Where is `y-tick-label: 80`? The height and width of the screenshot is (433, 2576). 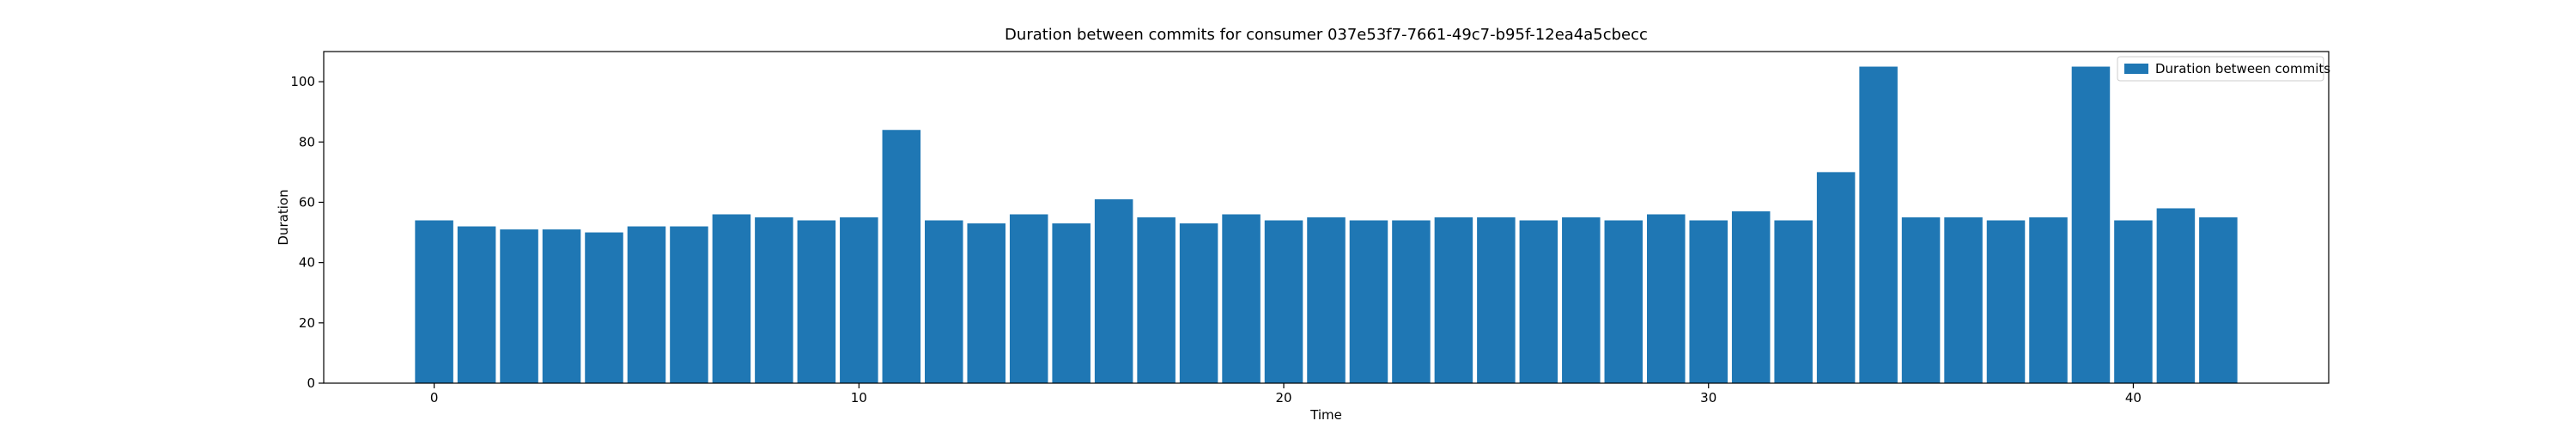
y-tick-label: 80 is located at coordinates (307, 141).